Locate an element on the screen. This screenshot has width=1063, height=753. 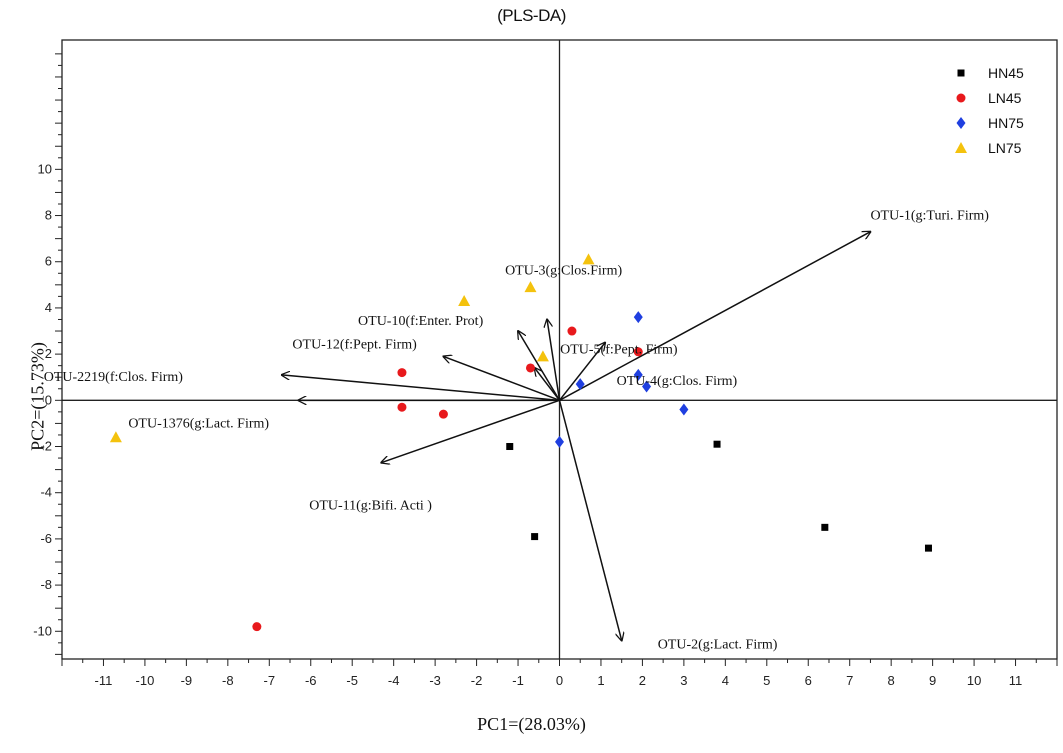
y-tick-label: -2 is located at coordinates (46, 446).